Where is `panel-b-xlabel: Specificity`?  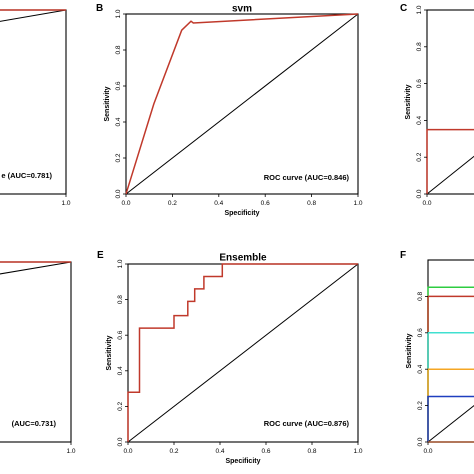
panel-b-xlabel: Specificity is located at coordinates (241, 213).